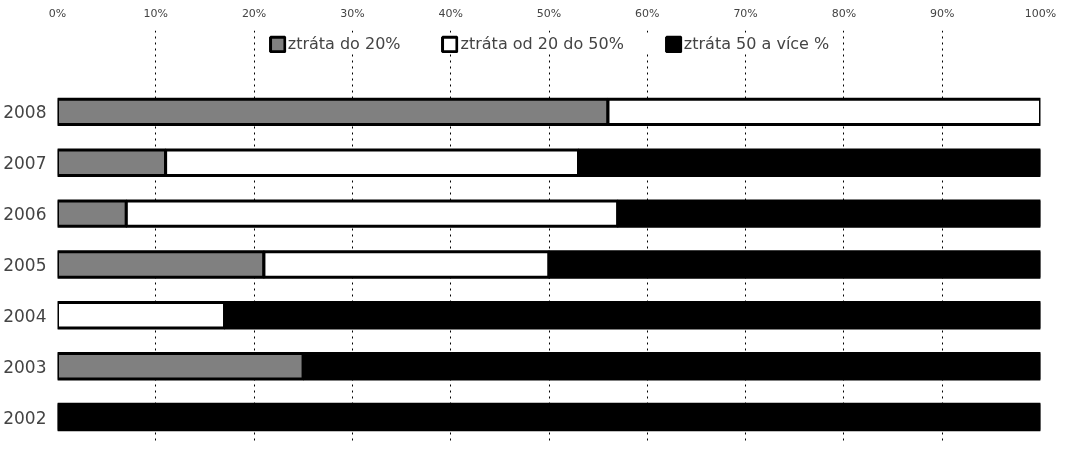  What do you see at coordinates (57, 13) in the screenshot?
I see `x-tick-label: 0%` at bounding box center [57, 13].